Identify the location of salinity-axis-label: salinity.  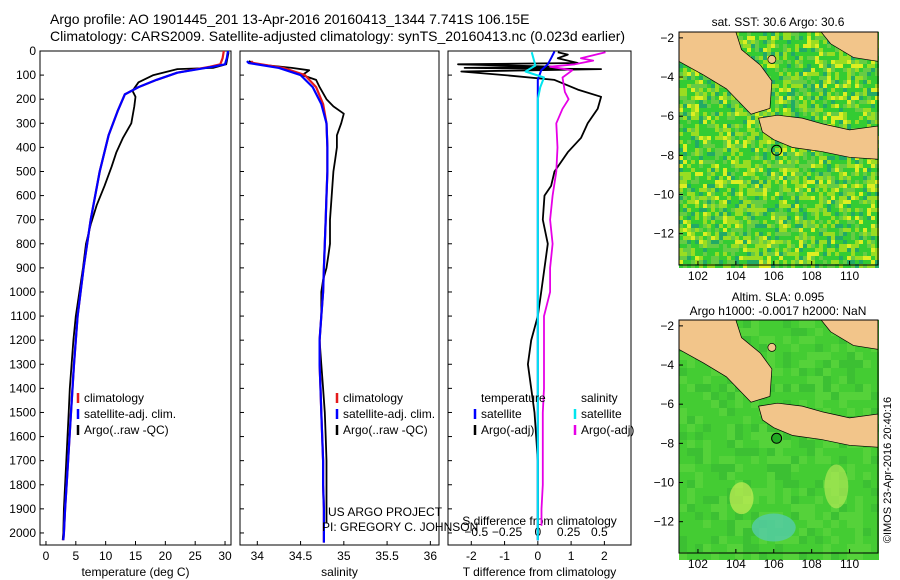
(339, 572).